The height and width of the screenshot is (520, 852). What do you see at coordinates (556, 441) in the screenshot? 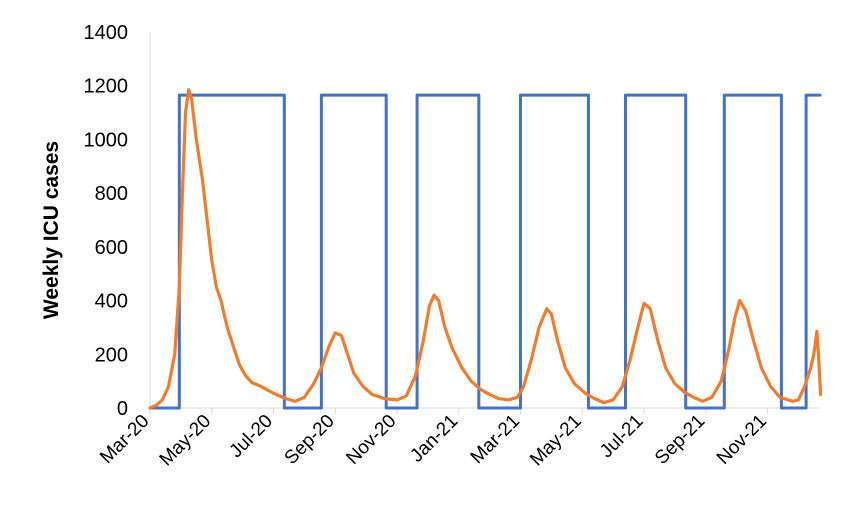
I see `x-tick-label: May-21` at bounding box center [556, 441].